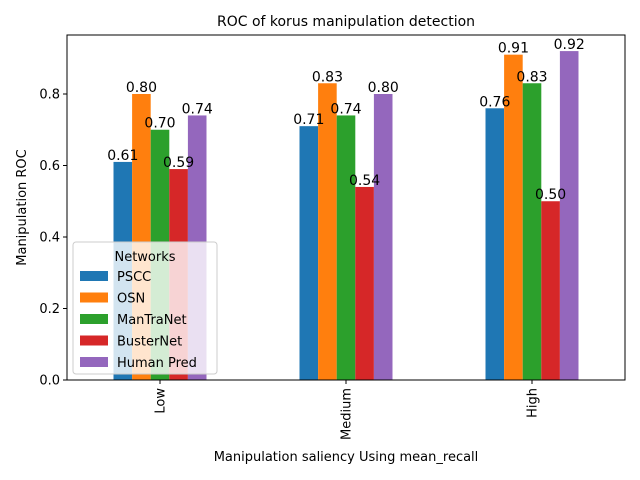 The image size is (640, 480). Describe the element at coordinates (494, 102) in the screenshot. I see `data-label: 0.76` at that location.